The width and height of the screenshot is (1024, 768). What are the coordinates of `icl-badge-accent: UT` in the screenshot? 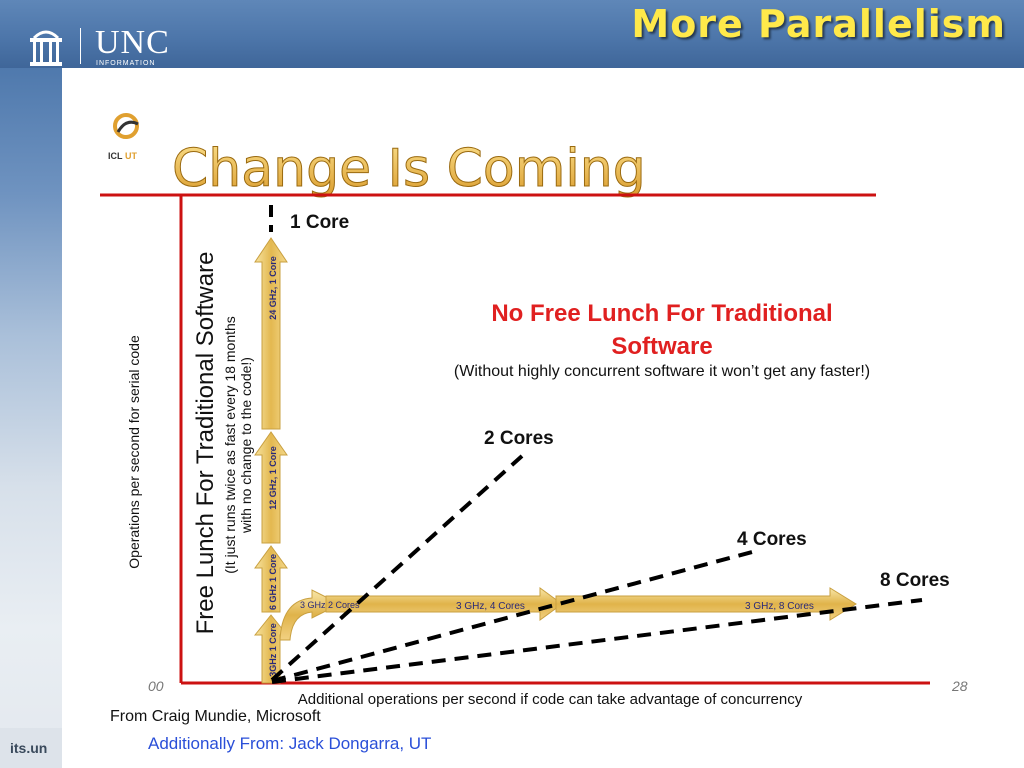 It's located at (131, 156).